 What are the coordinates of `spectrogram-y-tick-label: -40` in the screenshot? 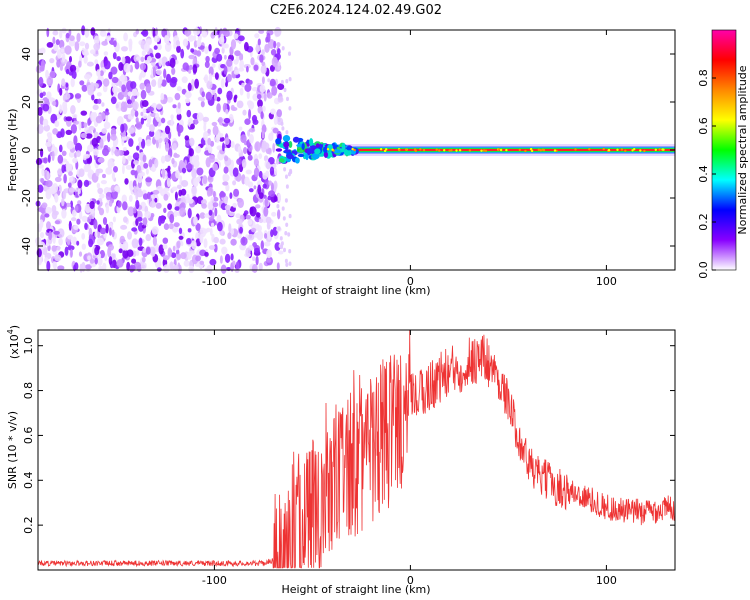 It's located at (26, 246).